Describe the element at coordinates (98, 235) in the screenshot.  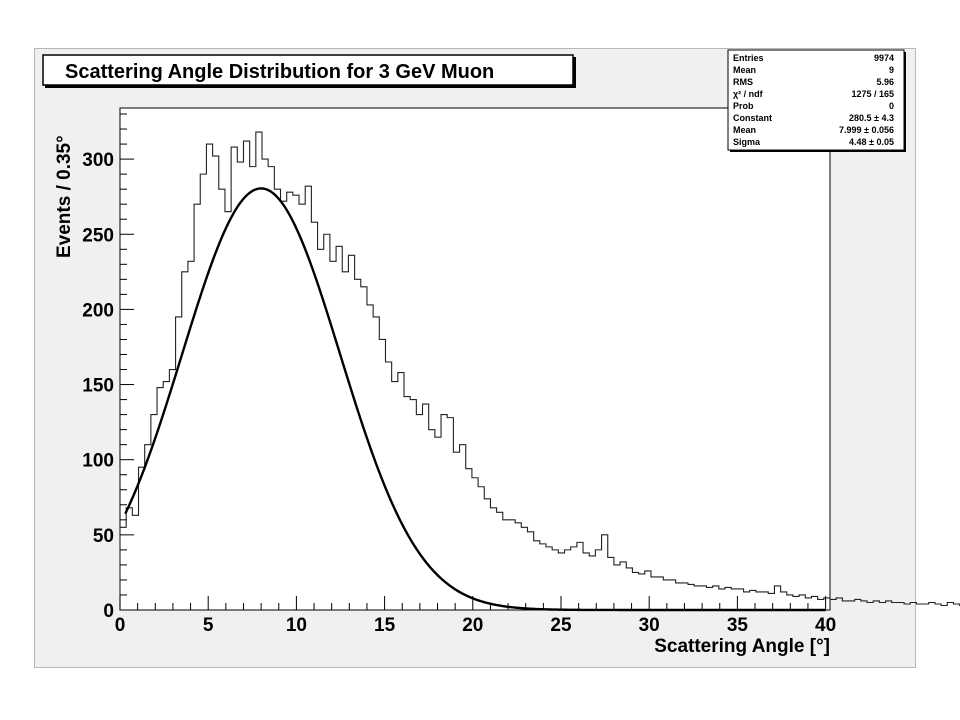
I see `y-tick-label: 250` at that location.